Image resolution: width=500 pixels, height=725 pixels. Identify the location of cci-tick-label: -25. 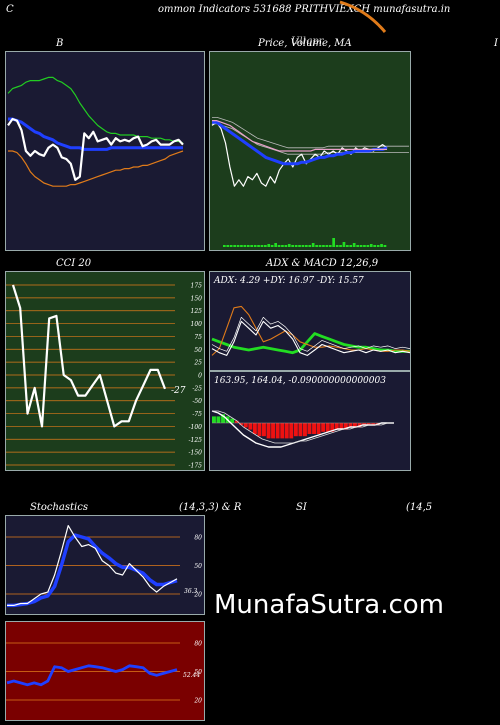
(197, 388).